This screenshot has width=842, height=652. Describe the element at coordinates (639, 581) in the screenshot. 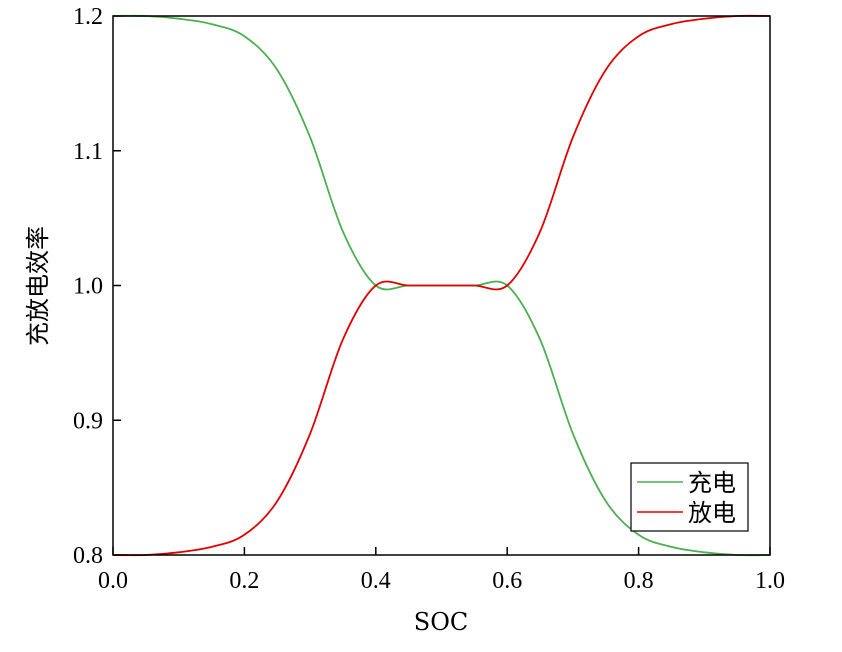

I see `x-tick-label: 0.8` at that location.